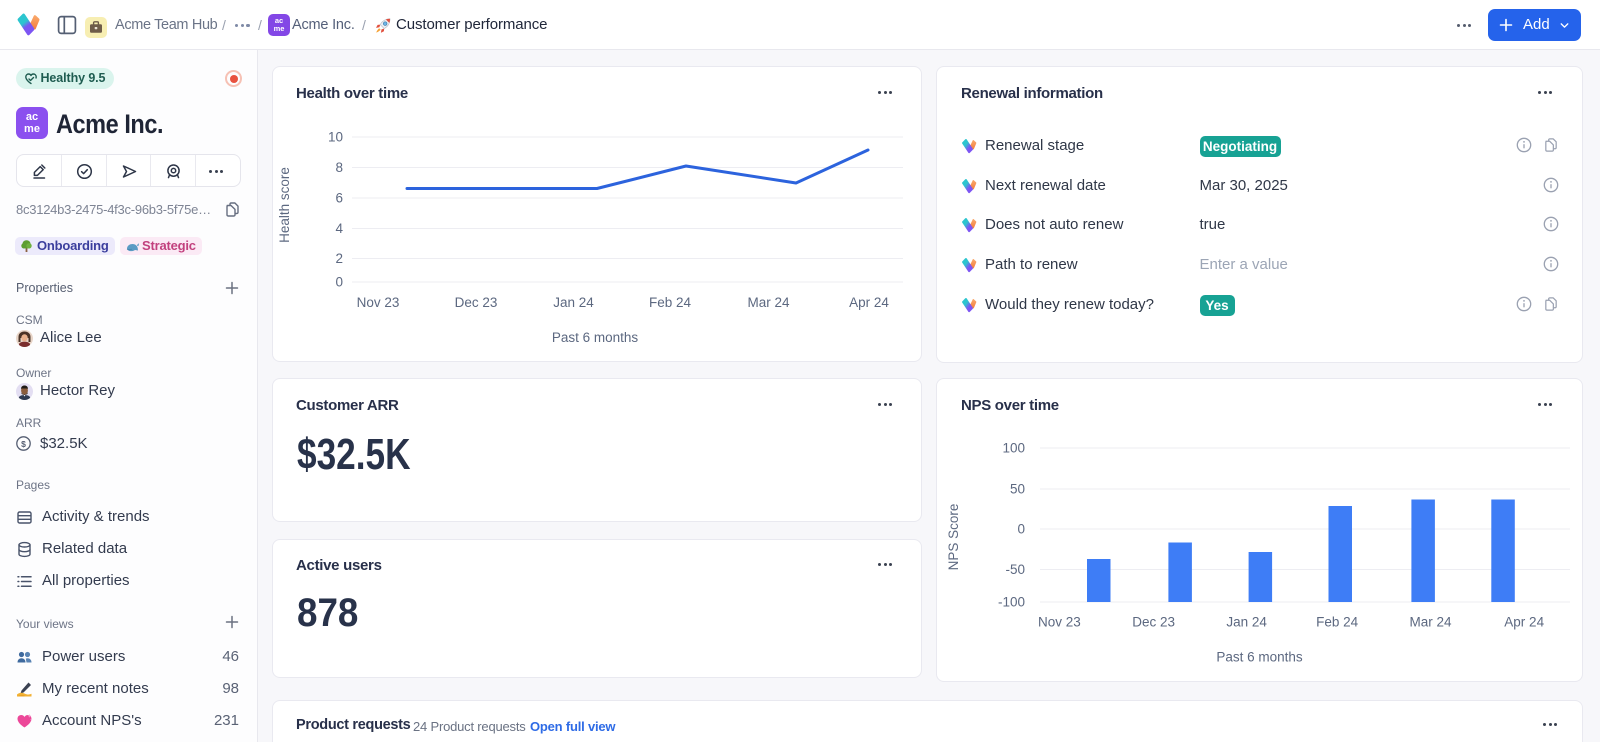 The image size is (1600, 742). What do you see at coordinates (1013, 448) in the screenshot?
I see `svg-text: 100` at bounding box center [1013, 448].